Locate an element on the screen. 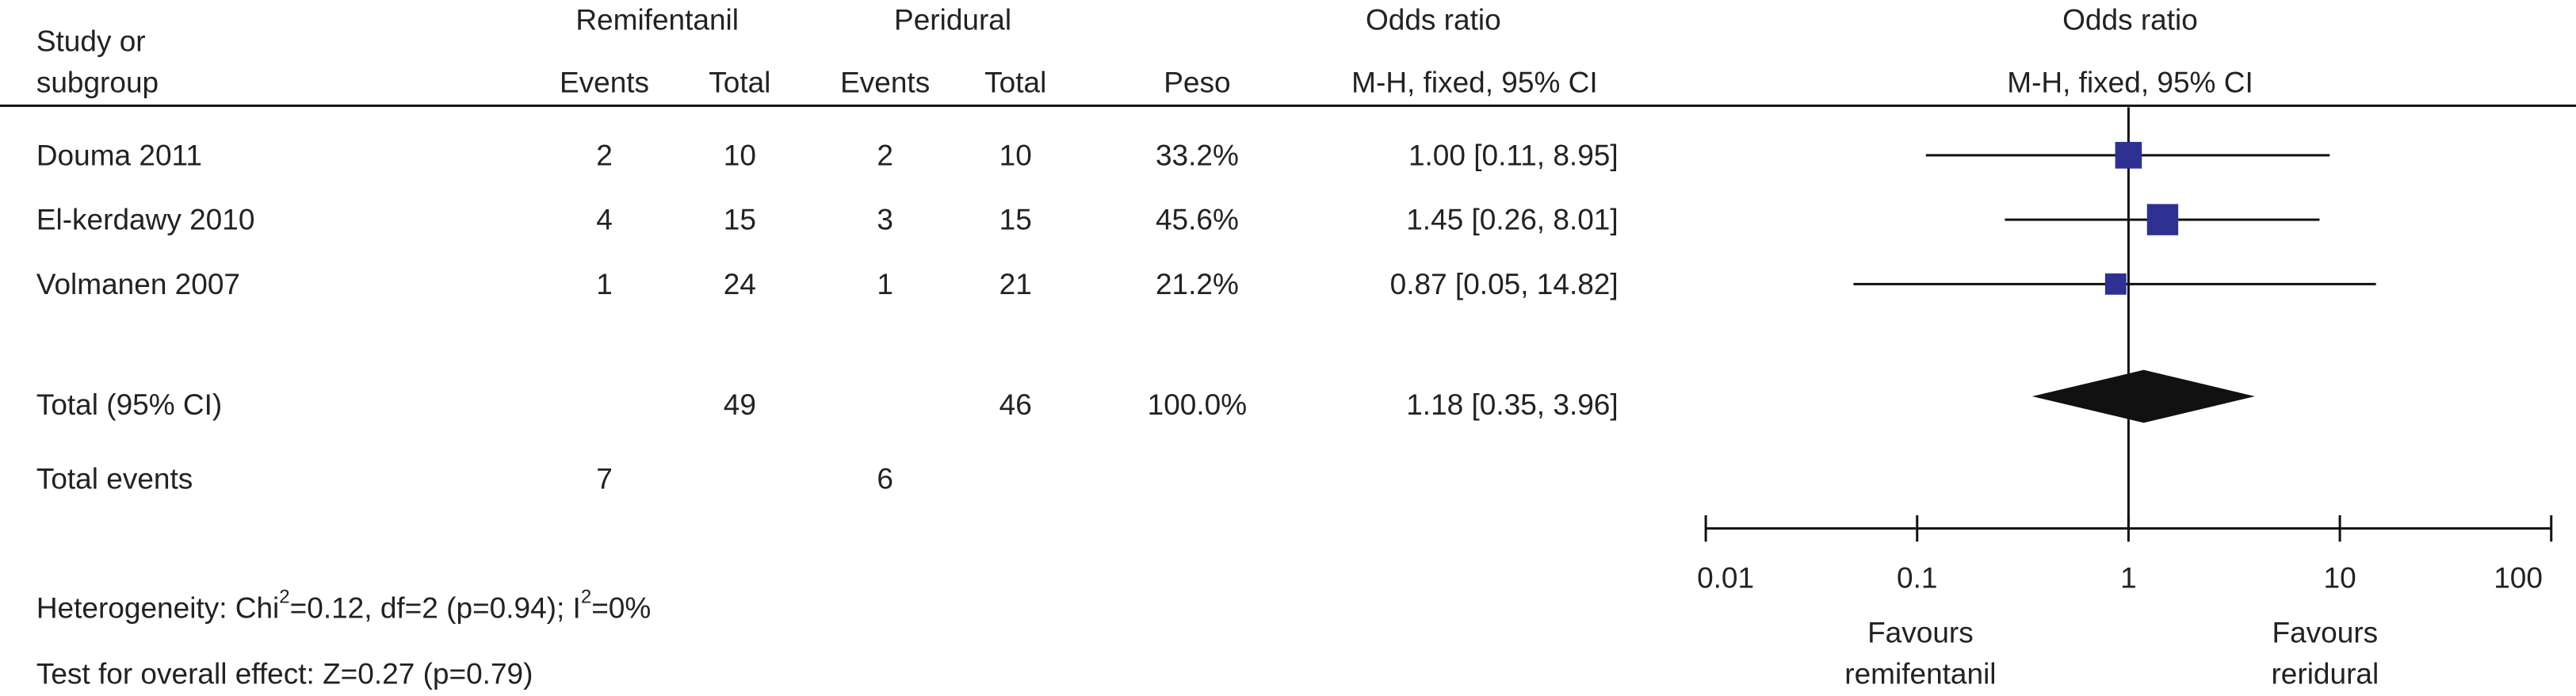 The image size is (2576, 696). favours-right: reridural is located at coordinates (2325, 674).